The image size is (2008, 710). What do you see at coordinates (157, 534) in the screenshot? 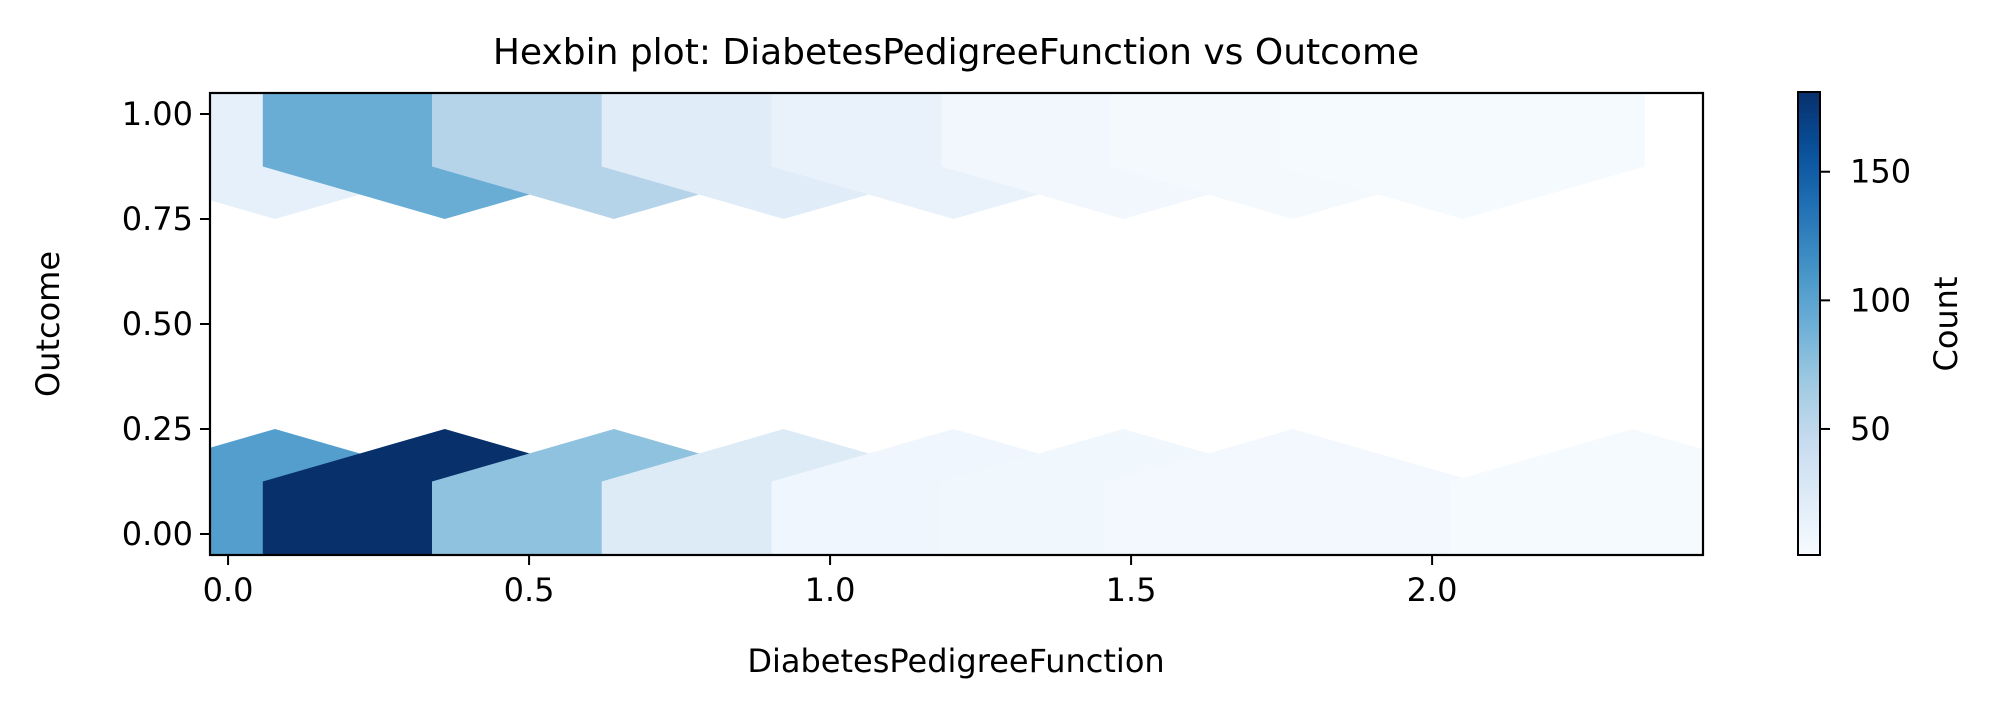
I see `y-tick-label: 0.00` at bounding box center [157, 534].